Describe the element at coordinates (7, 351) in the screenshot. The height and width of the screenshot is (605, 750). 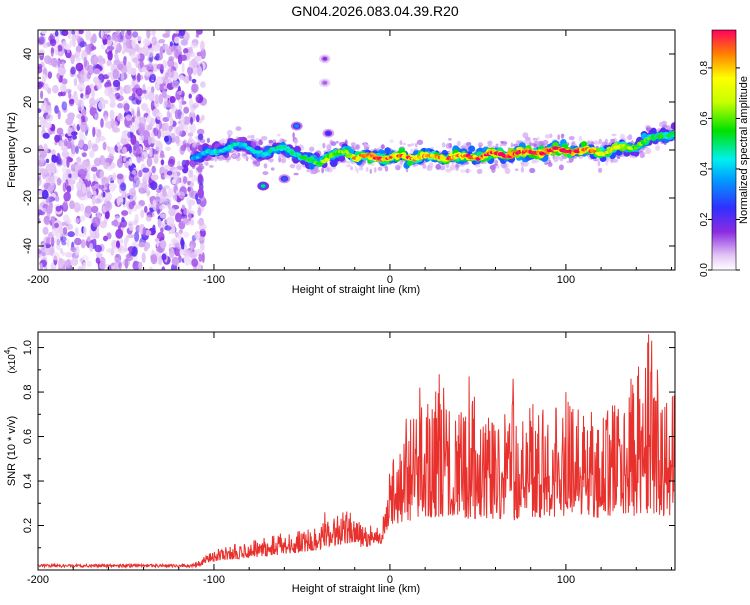
I see `snr-multiplier-exp: 4` at that location.